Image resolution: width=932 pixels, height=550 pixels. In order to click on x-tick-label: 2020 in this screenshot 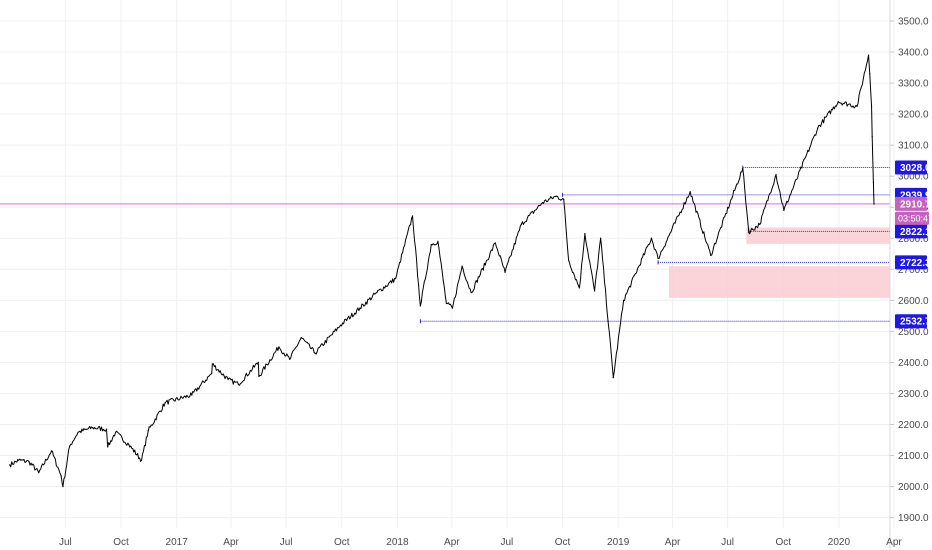, I will do `click(839, 542)`.